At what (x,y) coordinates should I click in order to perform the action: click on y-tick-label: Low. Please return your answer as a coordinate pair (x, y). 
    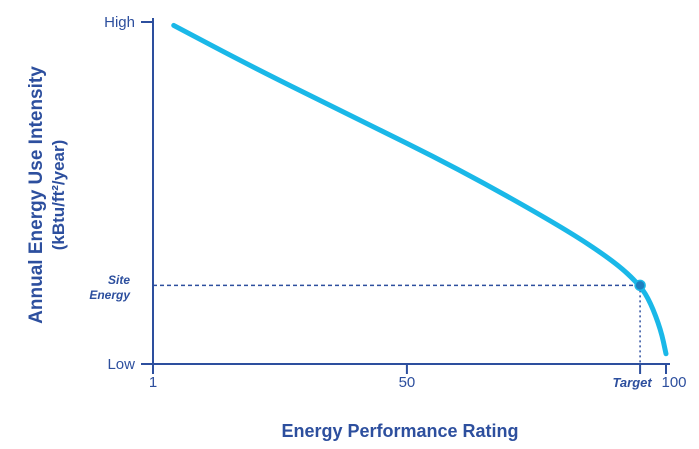
    Looking at the image, I should click on (121, 364).